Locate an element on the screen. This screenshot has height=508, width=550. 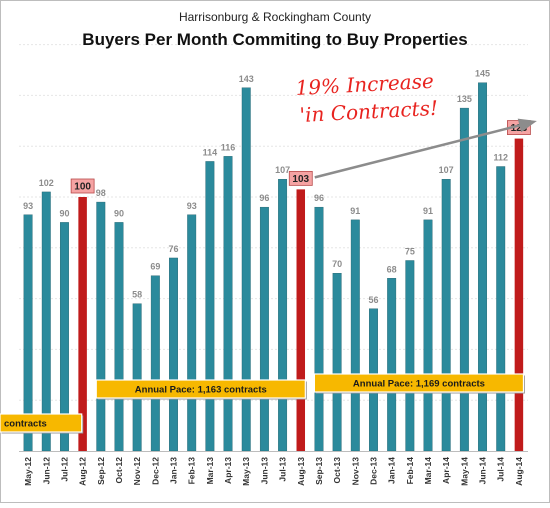
x-tick-label: Jul-12 is located at coordinates (64, 469).